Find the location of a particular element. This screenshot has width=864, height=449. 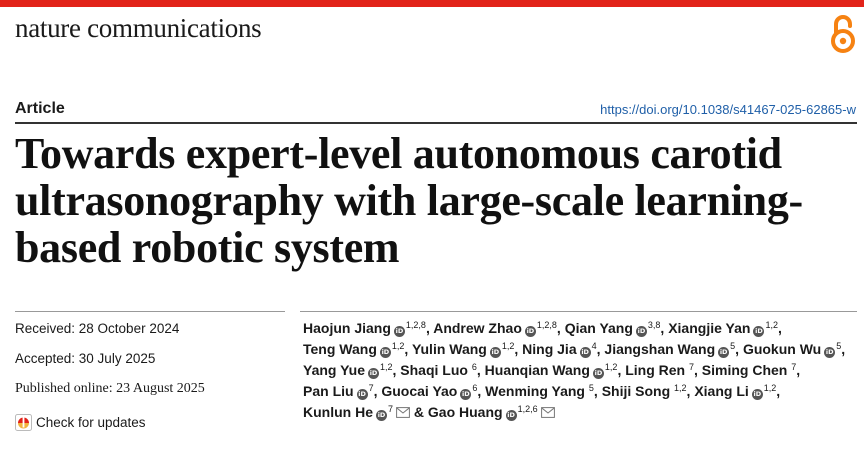

author-name: Haojun Jiang is located at coordinates (347, 328).